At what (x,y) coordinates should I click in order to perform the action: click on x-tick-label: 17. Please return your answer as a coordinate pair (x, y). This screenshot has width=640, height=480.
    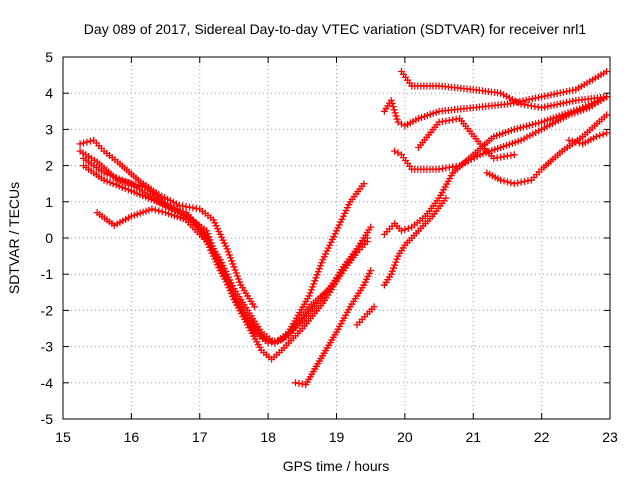
    Looking at the image, I should click on (200, 437).